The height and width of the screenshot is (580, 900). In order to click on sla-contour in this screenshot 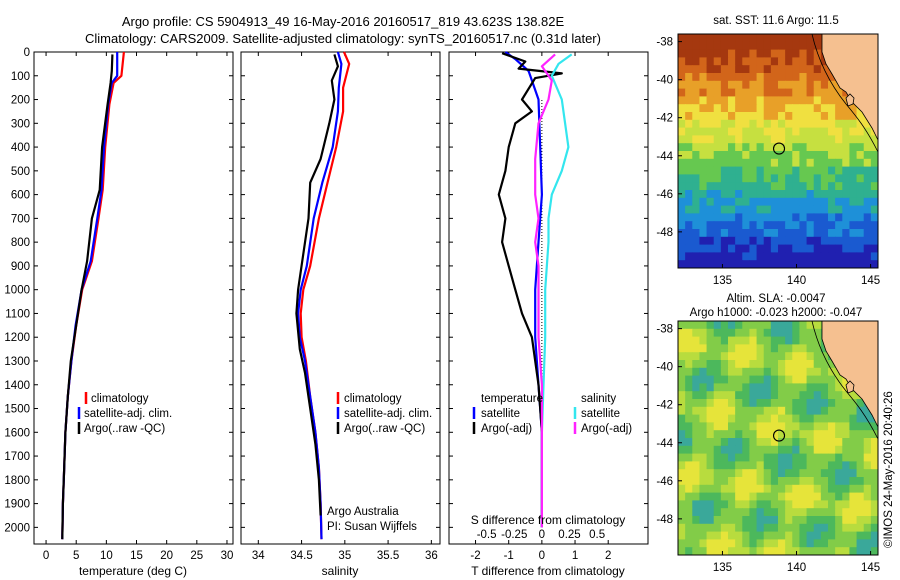, I will do `click(844, 380)`.